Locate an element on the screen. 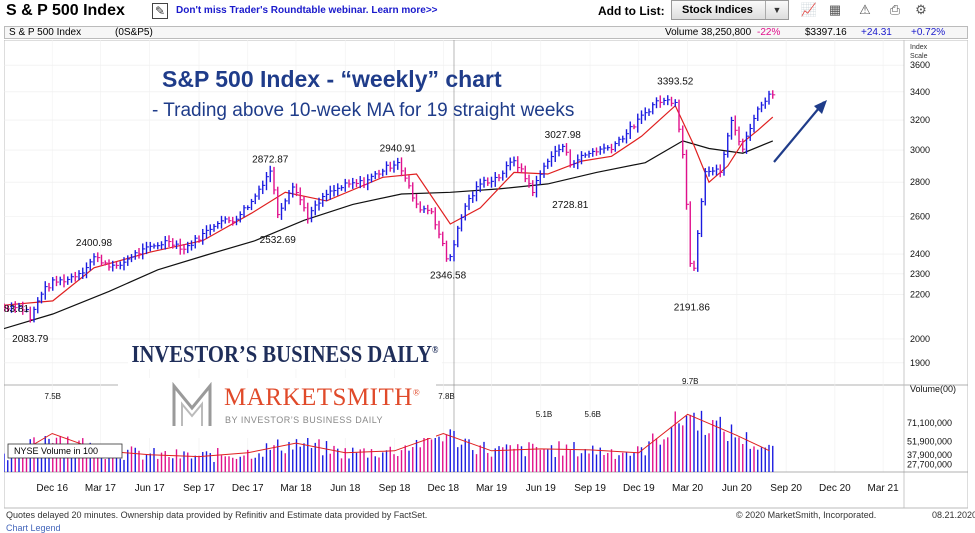 The width and height of the screenshot is (975, 533). marketsmith-registered-mark: ® is located at coordinates (416, 392).